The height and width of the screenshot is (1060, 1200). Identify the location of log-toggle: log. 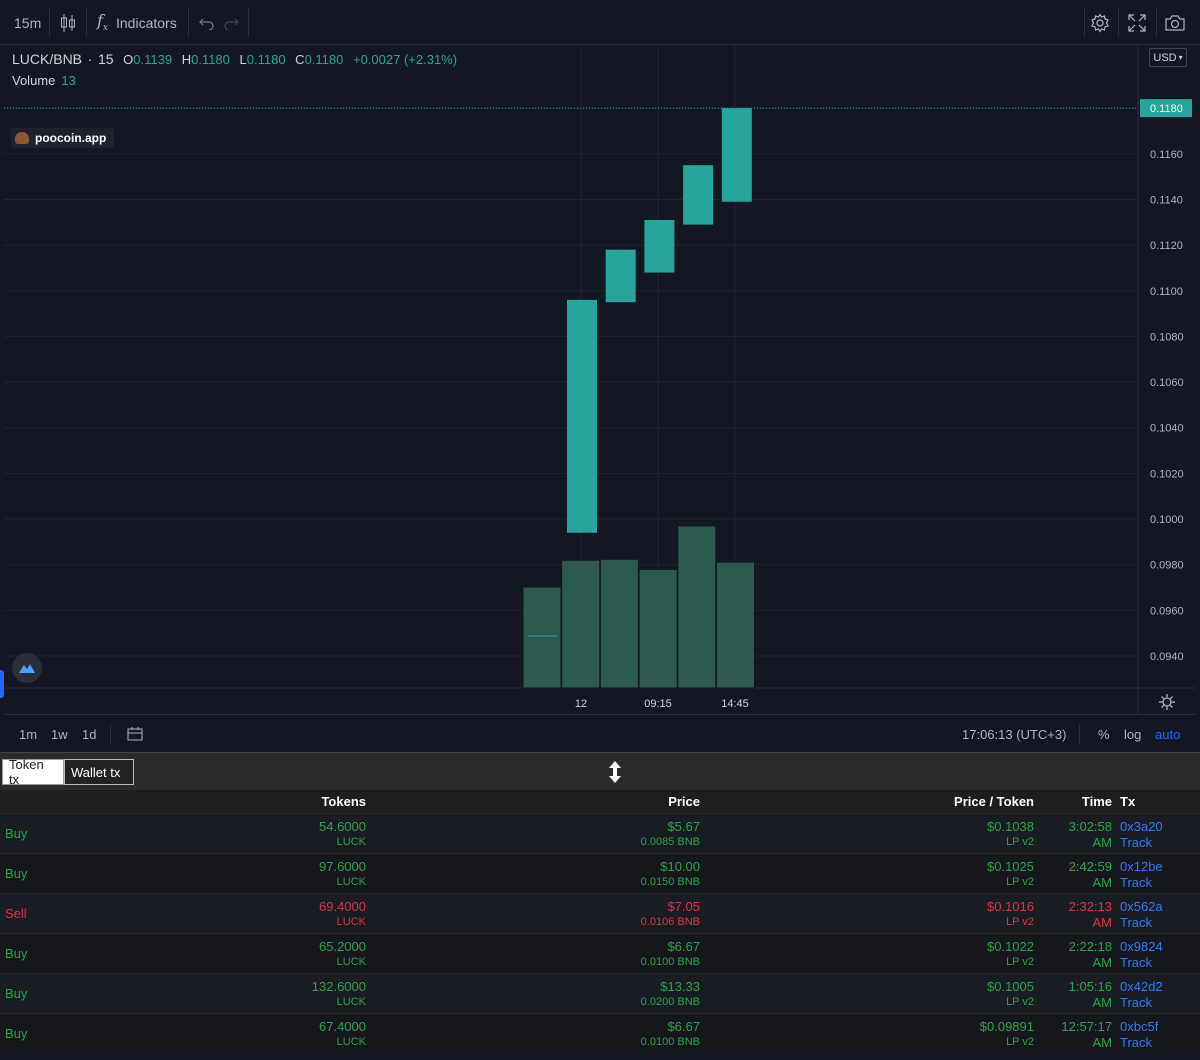
(1132, 734).